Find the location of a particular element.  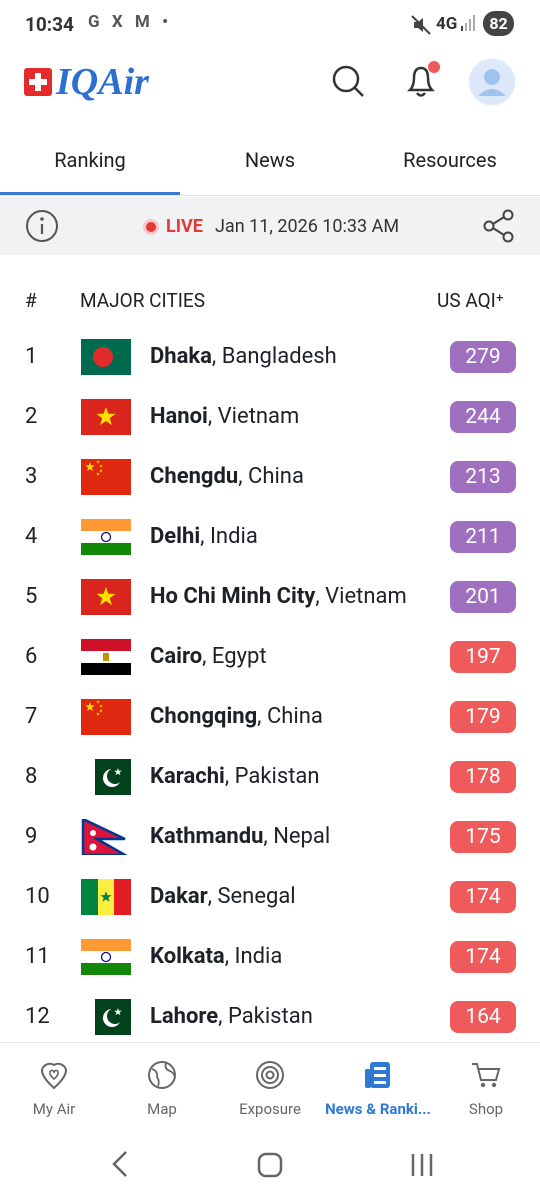

column-header: US AQI⁺ is located at coordinates (470, 300).